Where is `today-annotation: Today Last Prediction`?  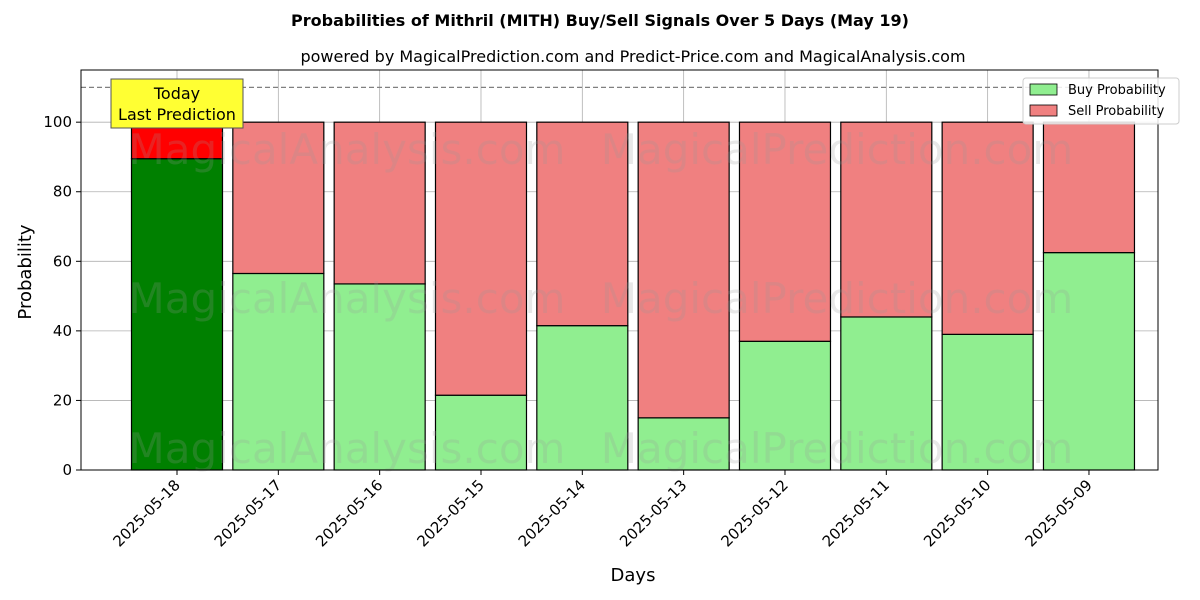
today-annotation: Today Last Prediction is located at coordinates (177, 103).